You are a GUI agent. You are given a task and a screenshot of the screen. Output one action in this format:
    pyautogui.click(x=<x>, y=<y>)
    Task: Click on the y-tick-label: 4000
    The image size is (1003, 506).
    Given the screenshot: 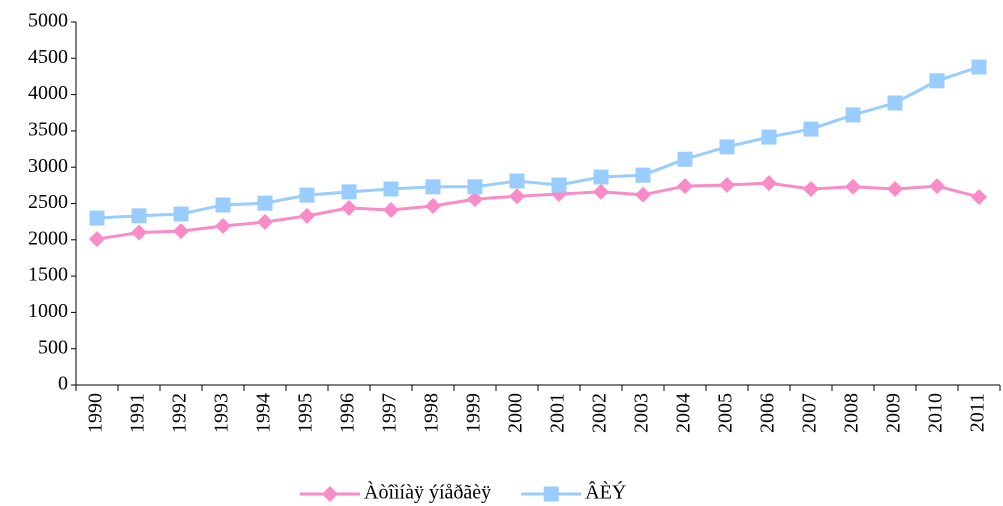 What is the action you would take?
    pyautogui.click(x=48, y=93)
    